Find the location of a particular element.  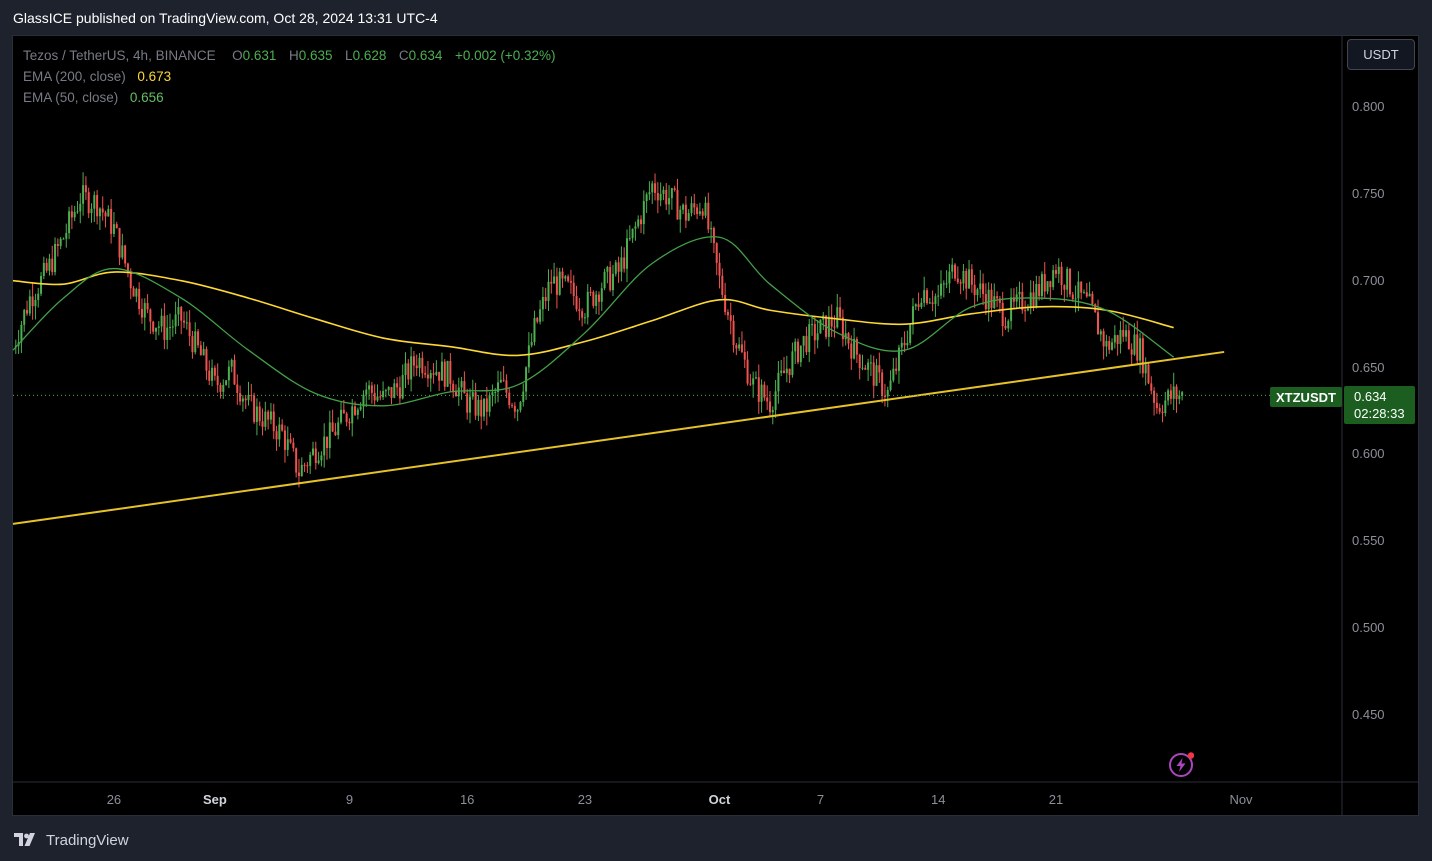

currency-button: USDT is located at coordinates (1381, 54).